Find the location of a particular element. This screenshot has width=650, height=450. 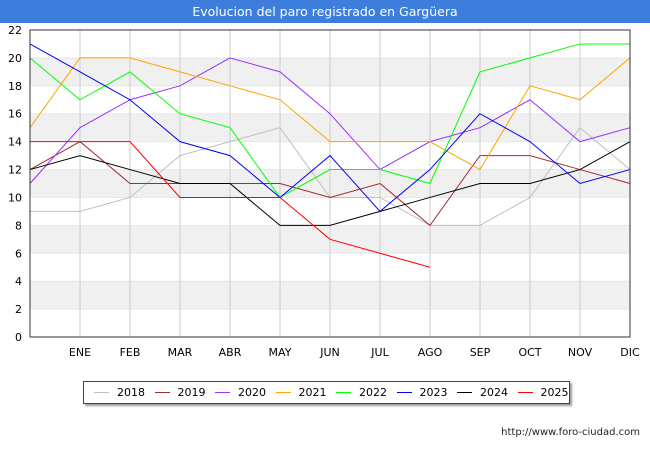

x-tick-label: MAR is located at coordinates (180, 352).